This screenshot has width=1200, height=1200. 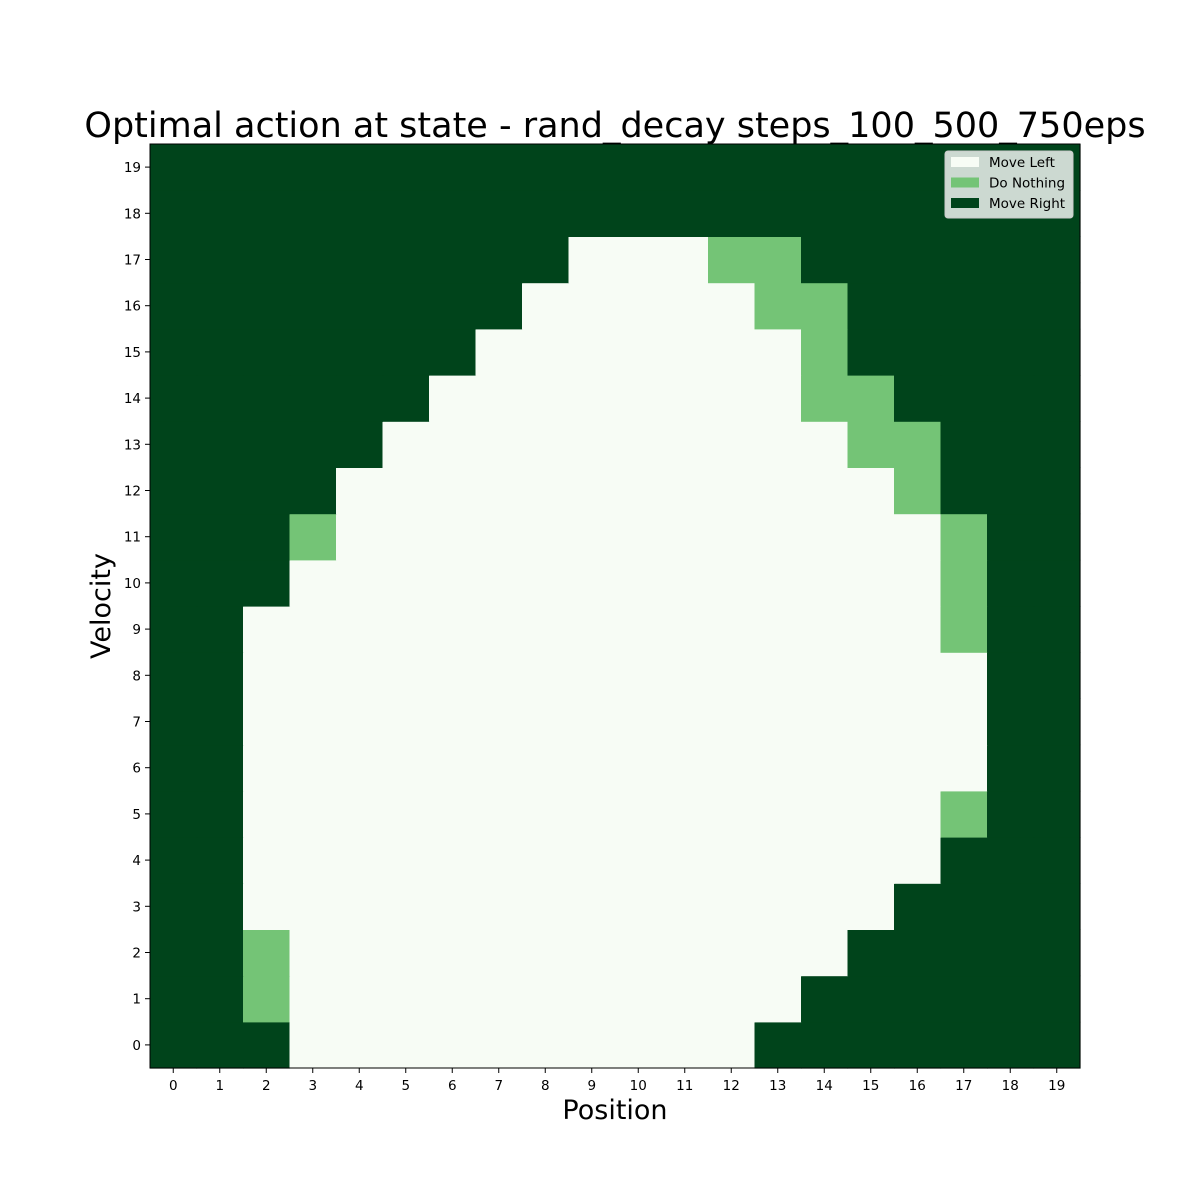 I want to click on y-tick-label: 14, so click(x=132, y=399).